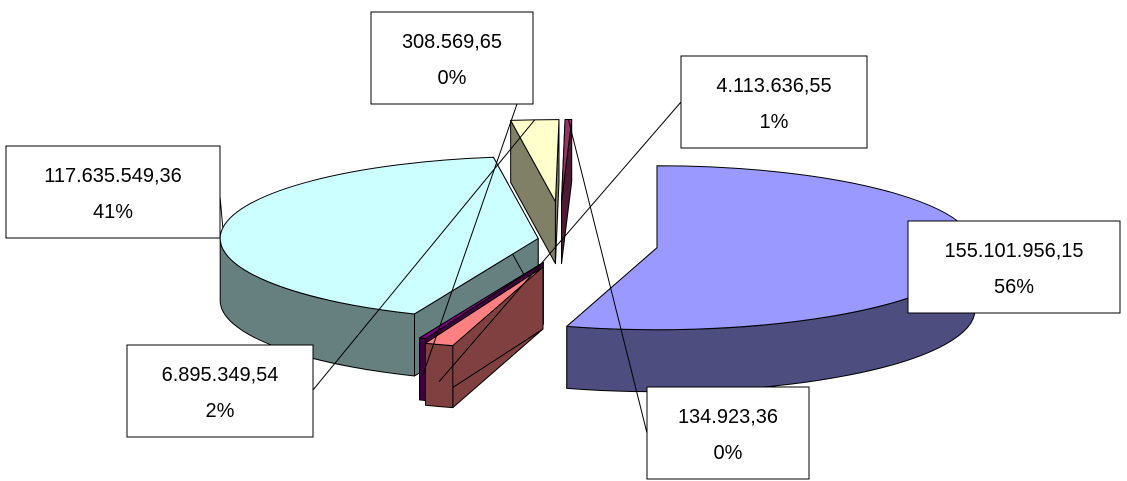  I want to click on data-label-percent: 56%, so click(1014, 287).